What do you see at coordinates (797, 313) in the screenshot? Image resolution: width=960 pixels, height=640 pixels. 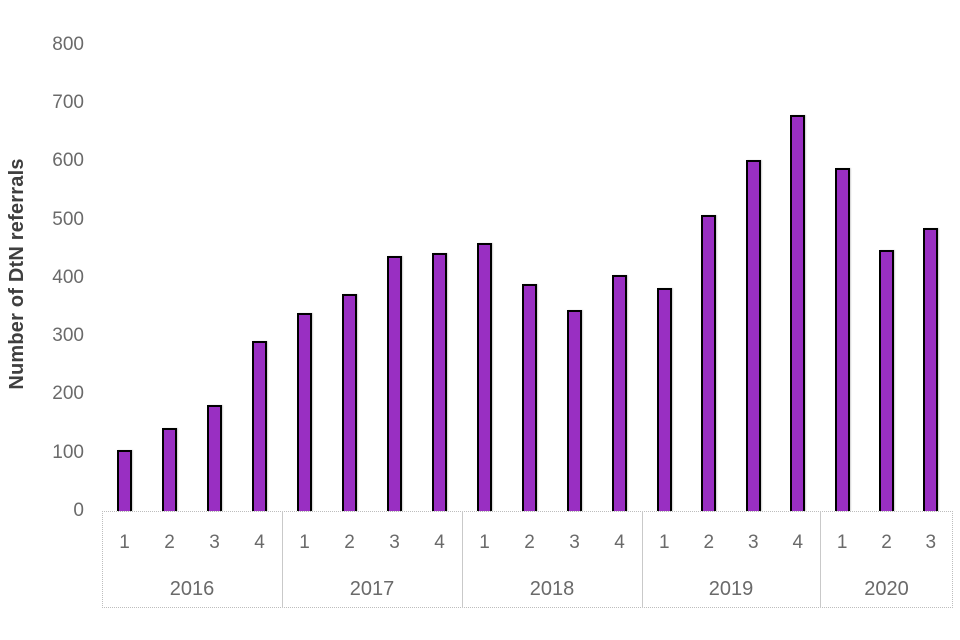 I see `bar-2019-q4` at bounding box center [797, 313].